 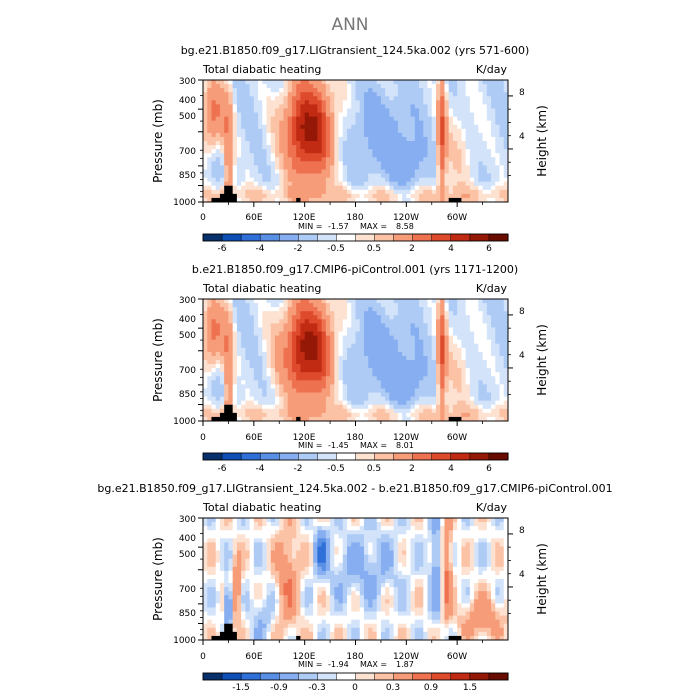 What do you see at coordinates (184, 361) in the screenshot?
I see `panel-2-pressure-labels: 300 400 500 700 850 1000` at bounding box center [184, 361].